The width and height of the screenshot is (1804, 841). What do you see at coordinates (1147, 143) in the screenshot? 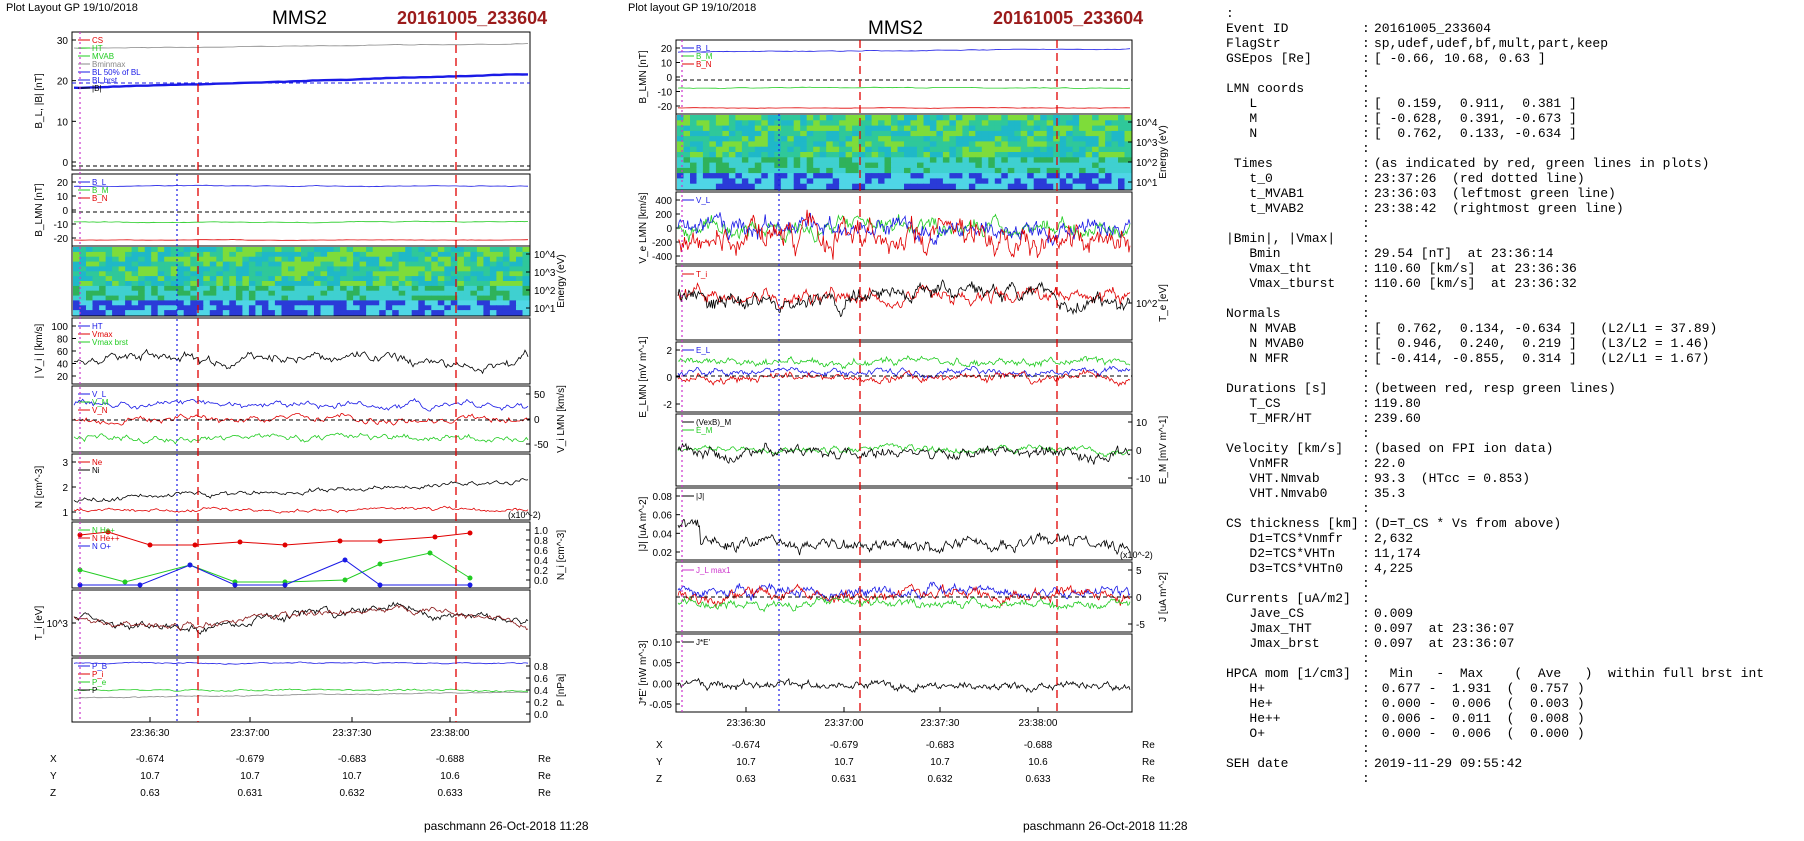
I see `y-tick-label: 10^3` at bounding box center [1147, 143].